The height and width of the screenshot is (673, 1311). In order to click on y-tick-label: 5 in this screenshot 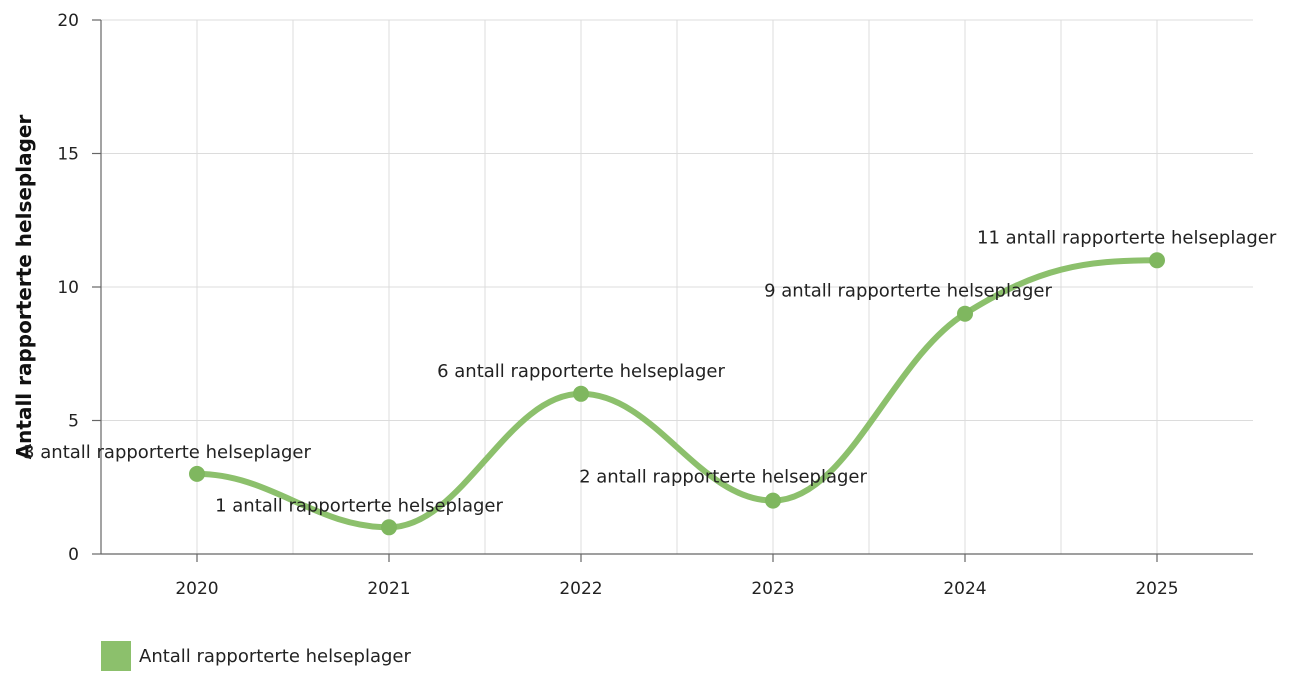, I will do `click(73, 422)`.